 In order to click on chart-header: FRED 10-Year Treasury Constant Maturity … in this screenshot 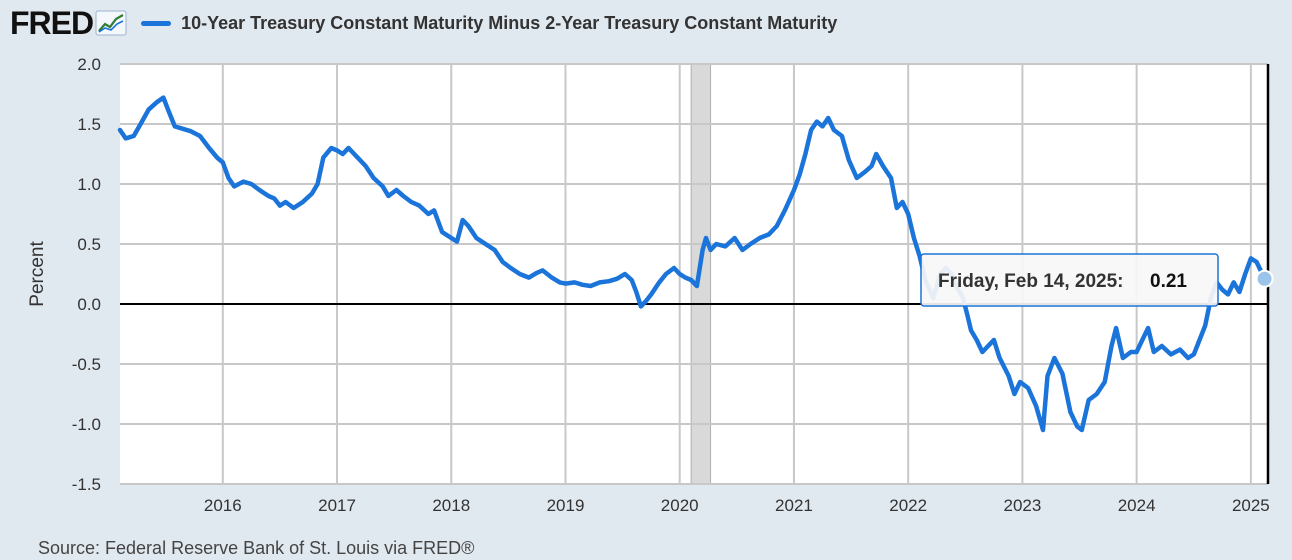, I will do `click(423, 23)`.